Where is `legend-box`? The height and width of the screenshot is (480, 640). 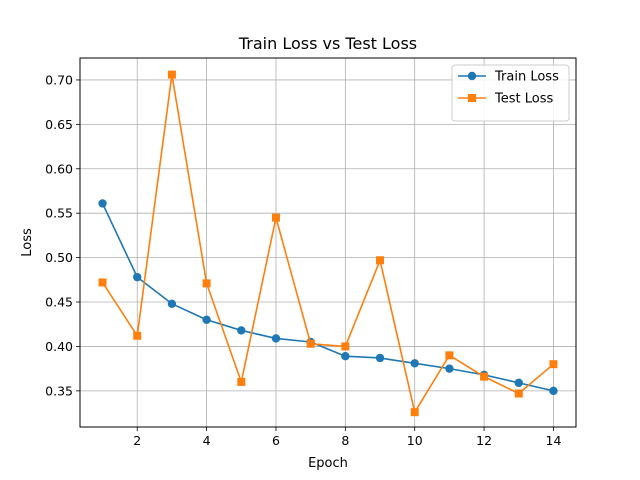 legend-box is located at coordinates (510, 93).